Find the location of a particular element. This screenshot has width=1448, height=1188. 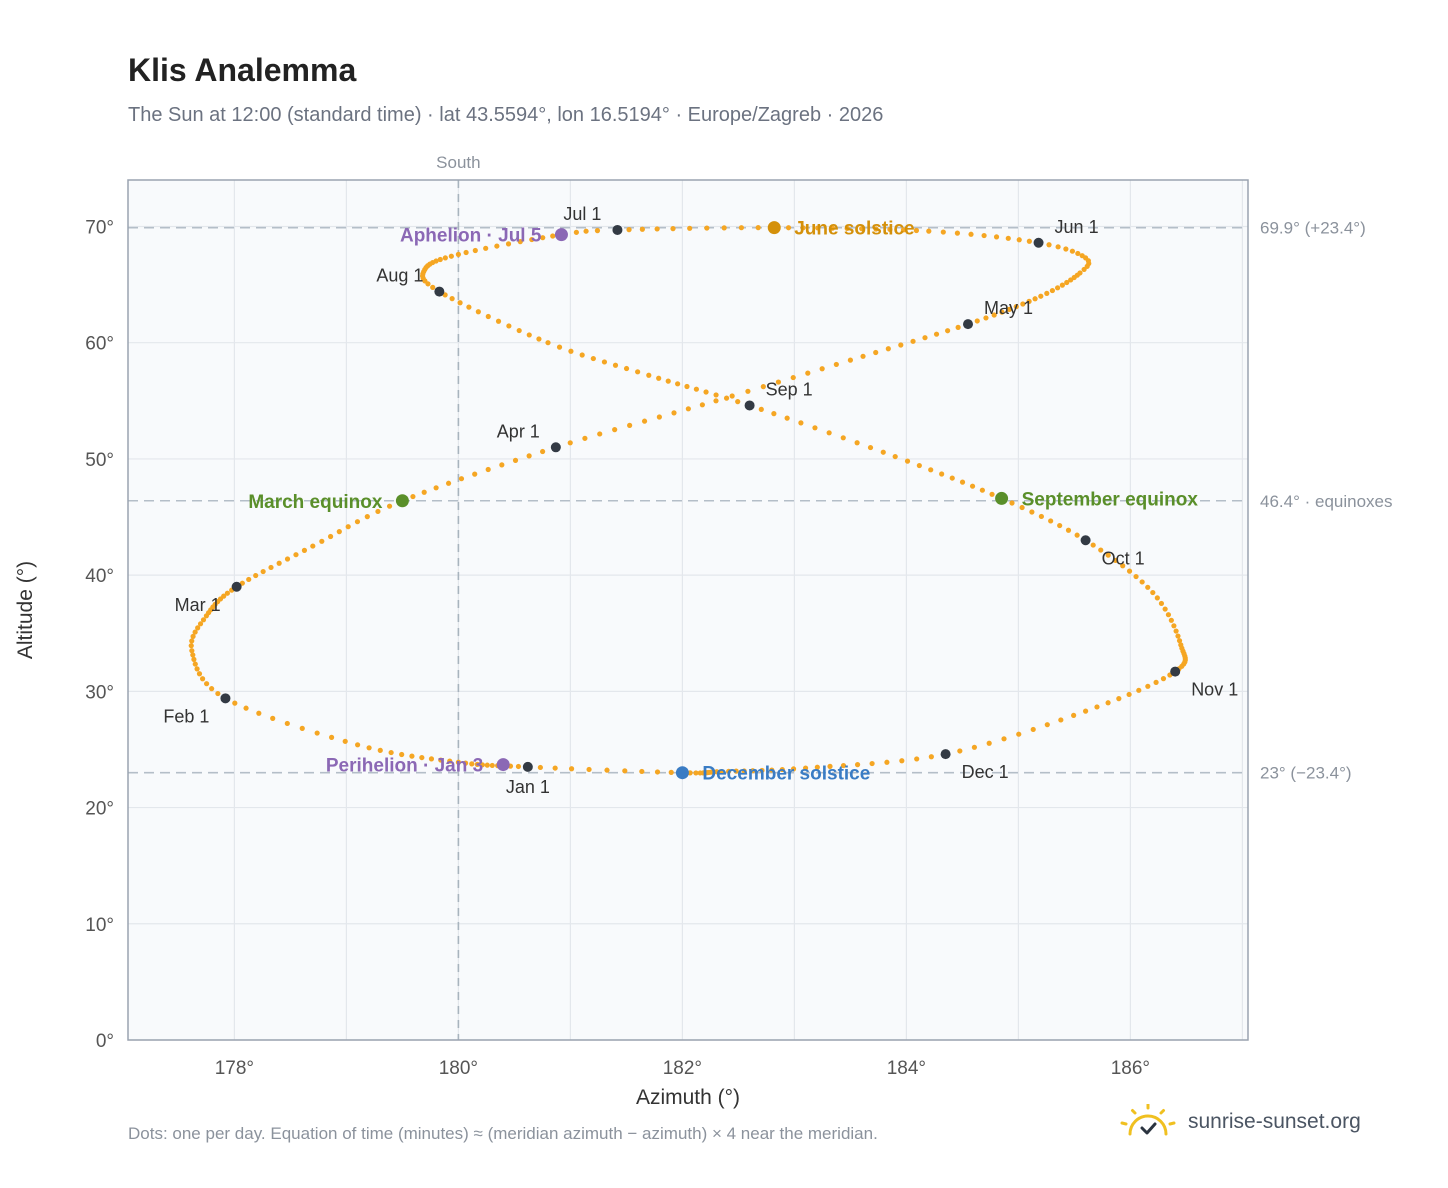

event-label: June solstice is located at coordinates (854, 229).